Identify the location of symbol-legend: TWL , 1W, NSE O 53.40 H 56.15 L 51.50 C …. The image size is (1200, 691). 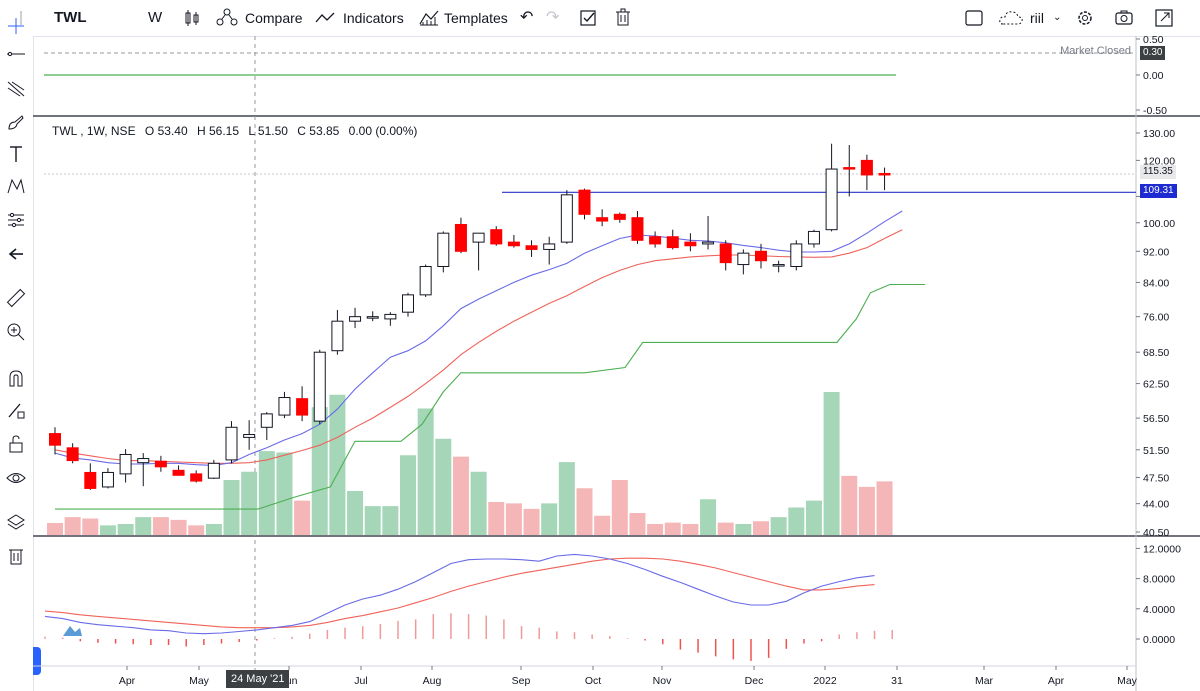
(237, 131).